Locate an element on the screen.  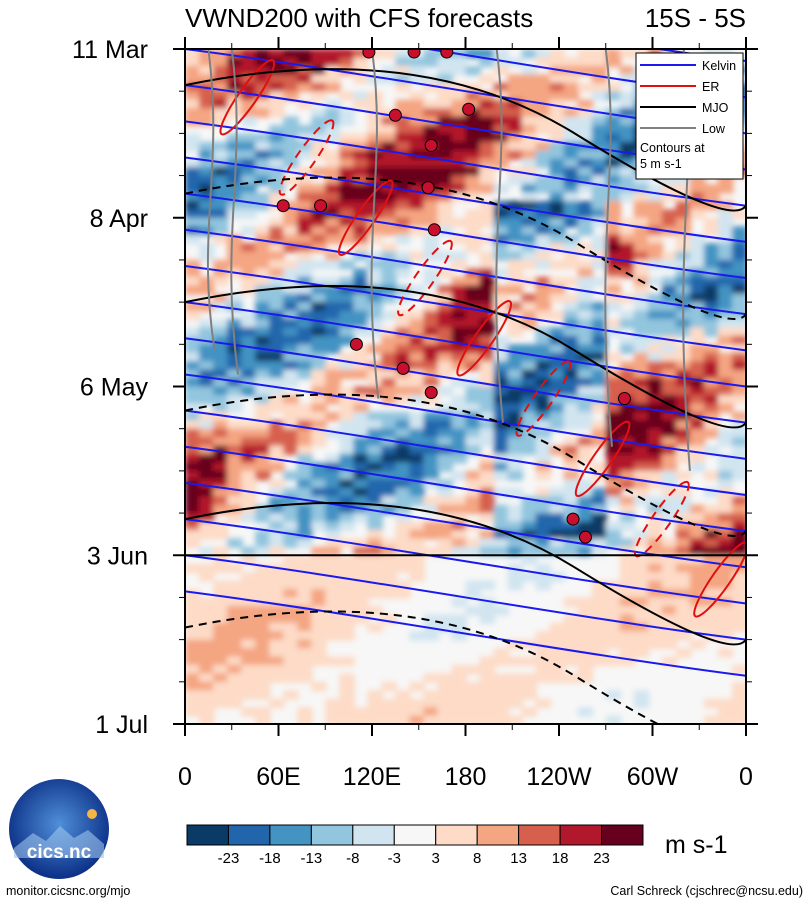
colorbar-label: 18 is located at coordinates (560, 858).